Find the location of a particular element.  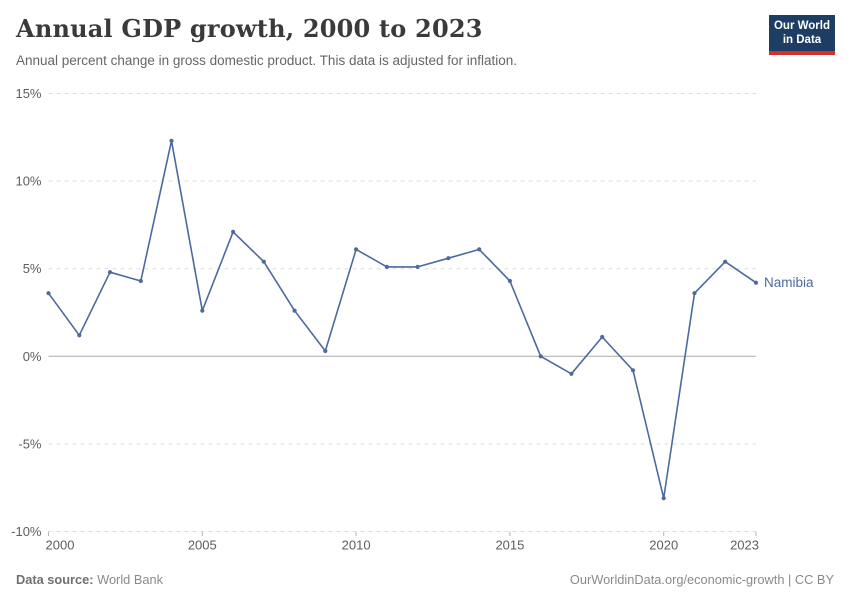

data-source: Data source: World Bank is located at coordinates (89, 579).